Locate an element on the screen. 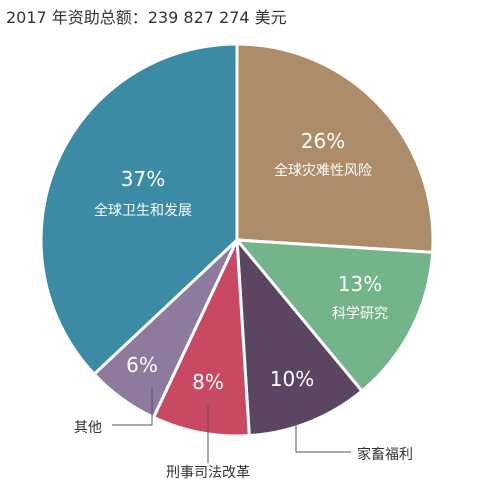  slice-name-label: 全球灾难性风险 is located at coordinates (323, 170).